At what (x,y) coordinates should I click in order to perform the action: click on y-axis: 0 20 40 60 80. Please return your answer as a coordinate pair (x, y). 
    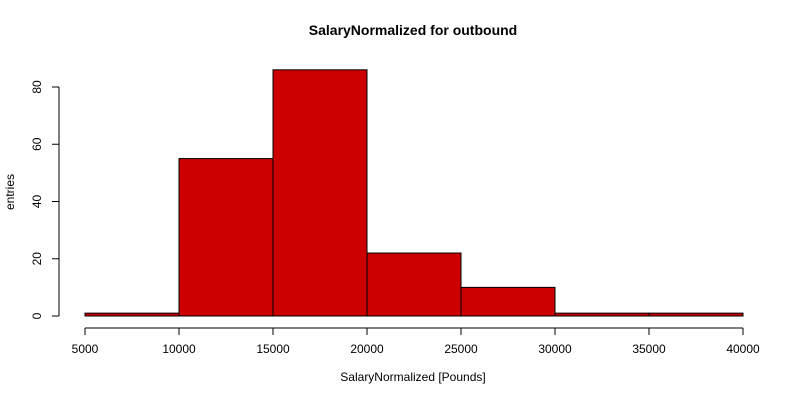
    Looking at the image, I should click on (45, 199).